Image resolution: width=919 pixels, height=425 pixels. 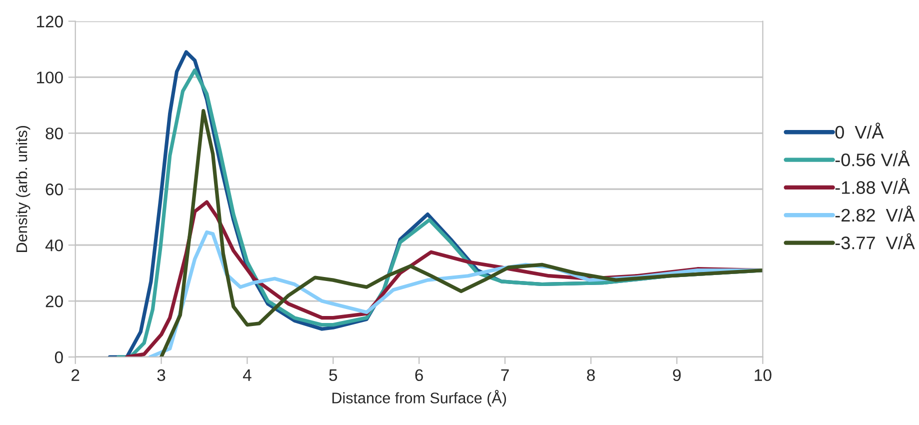 What do you see at coordinates (54, 190) in the screenshot?
I see `y-tick-label: 60` at bounding box center [54, 190].